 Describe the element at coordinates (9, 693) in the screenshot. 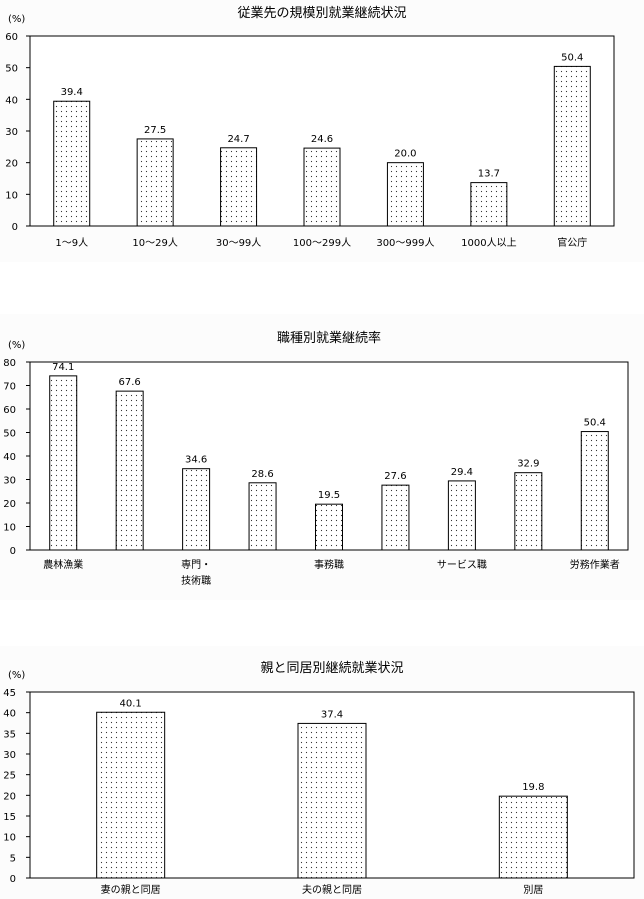

I see `y-tick-label: 45` at that location.